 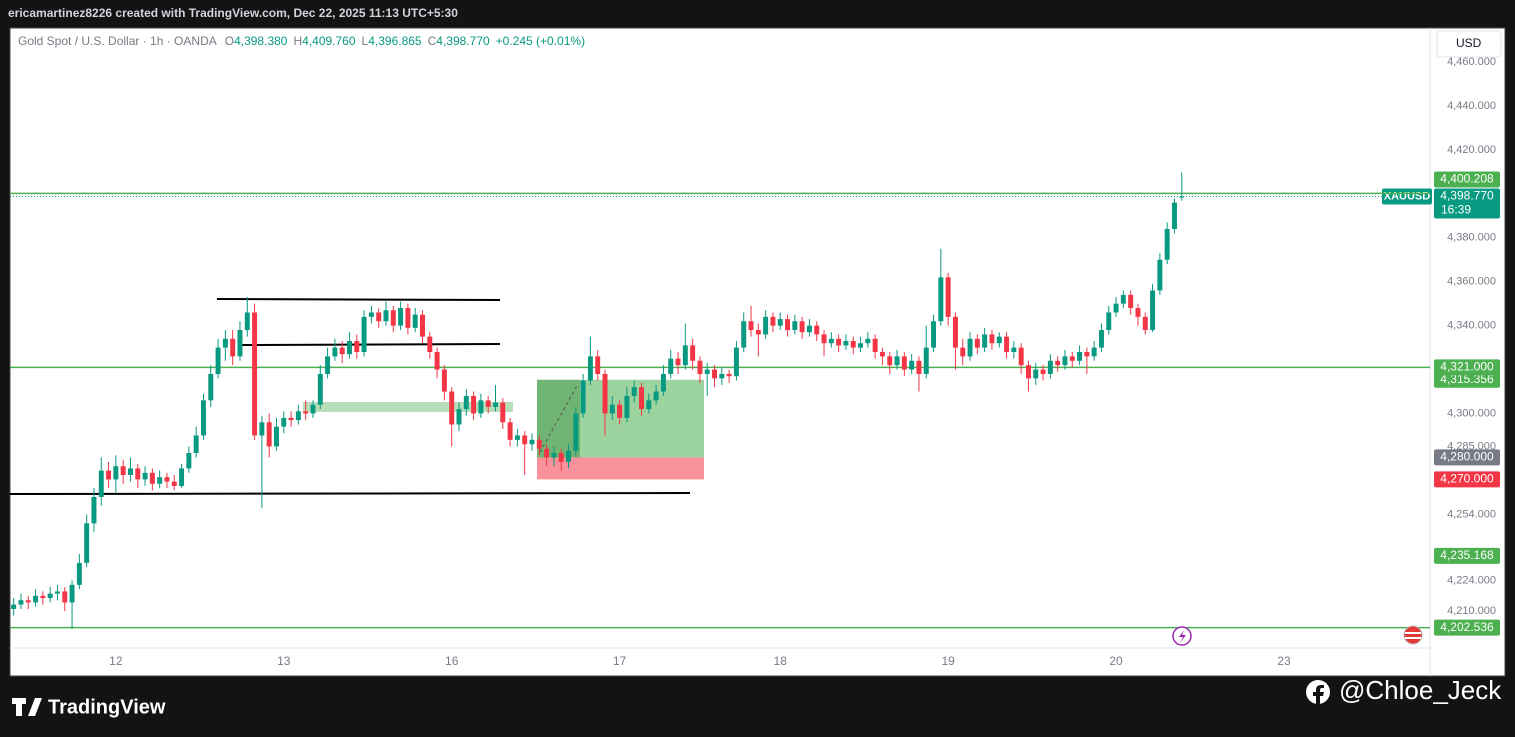 I want to click on y-tick-label: 4,460.000, so click(x=1471, y=62).